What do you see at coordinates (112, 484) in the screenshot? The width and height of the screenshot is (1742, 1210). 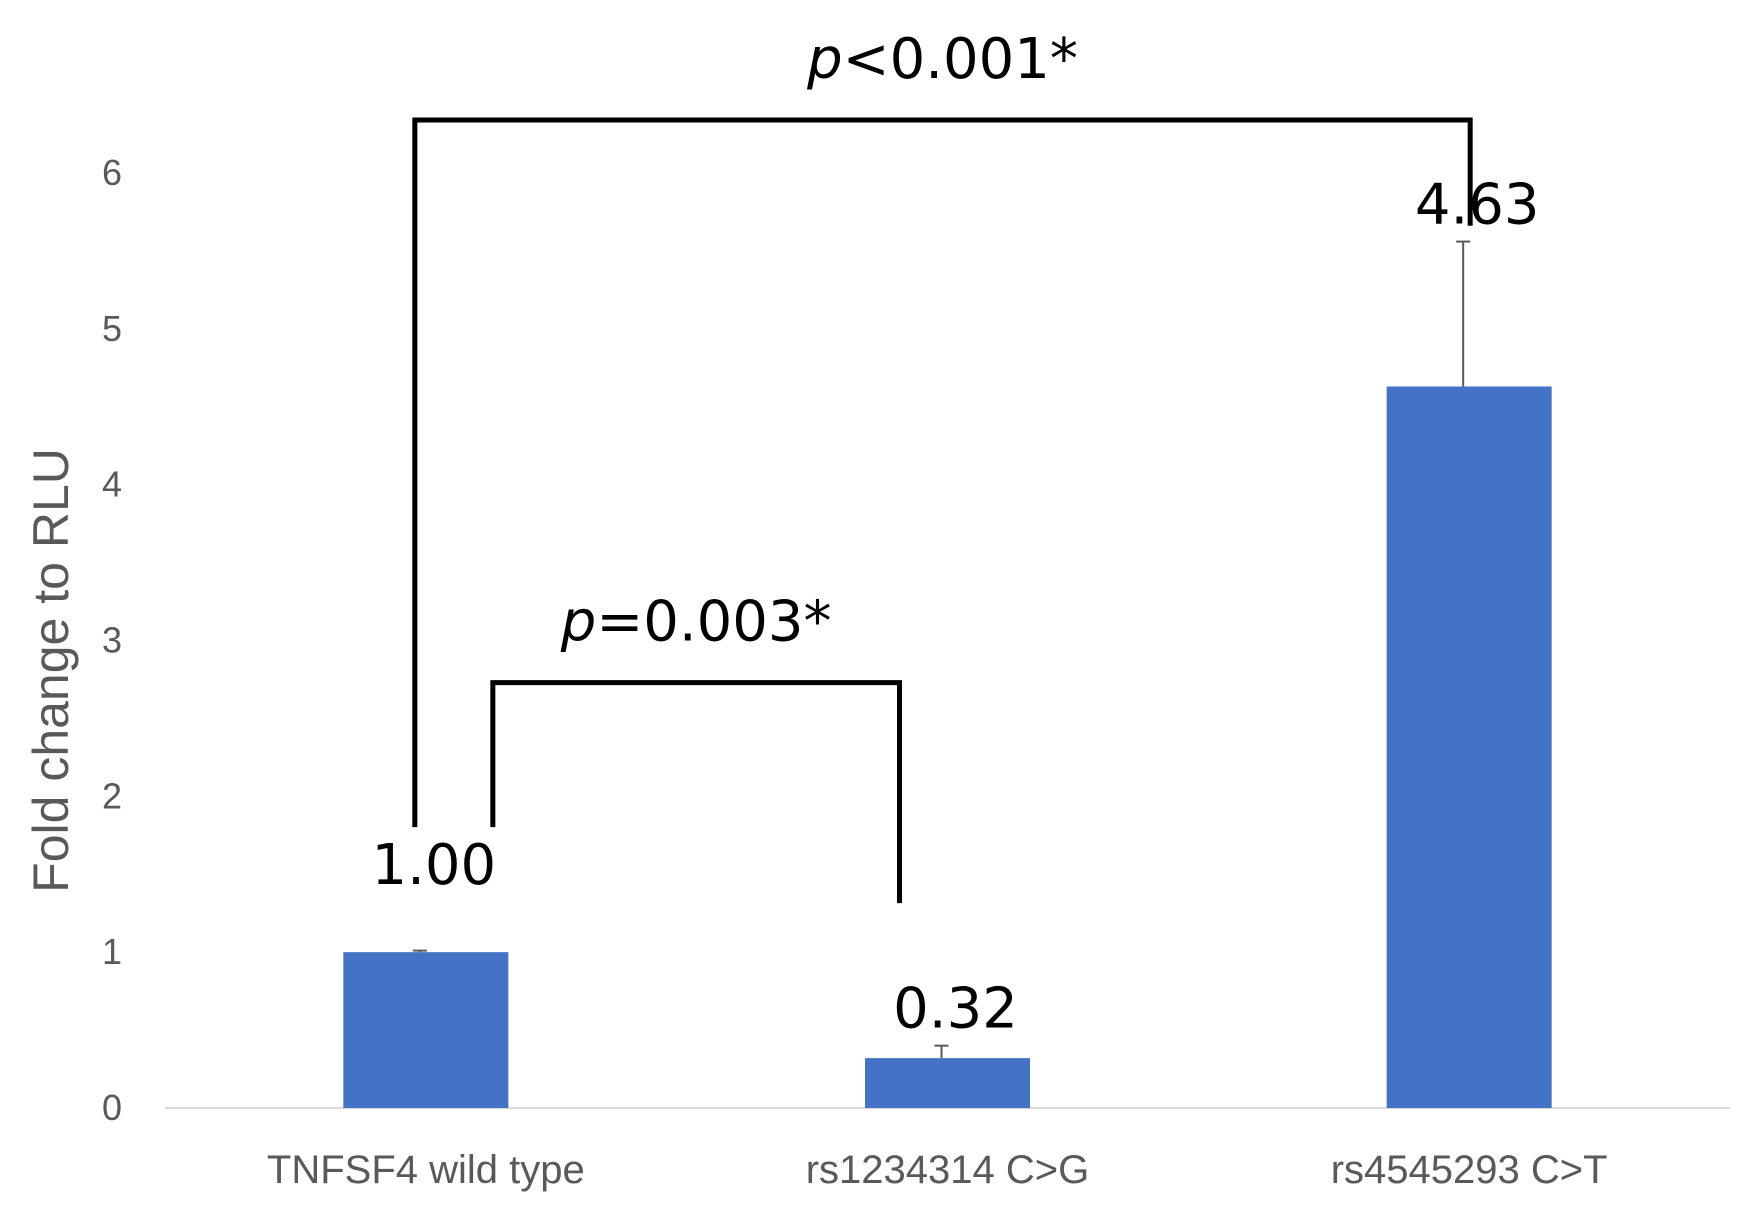 I see `y-tick-label: 4` at bounding box center [112, 484].